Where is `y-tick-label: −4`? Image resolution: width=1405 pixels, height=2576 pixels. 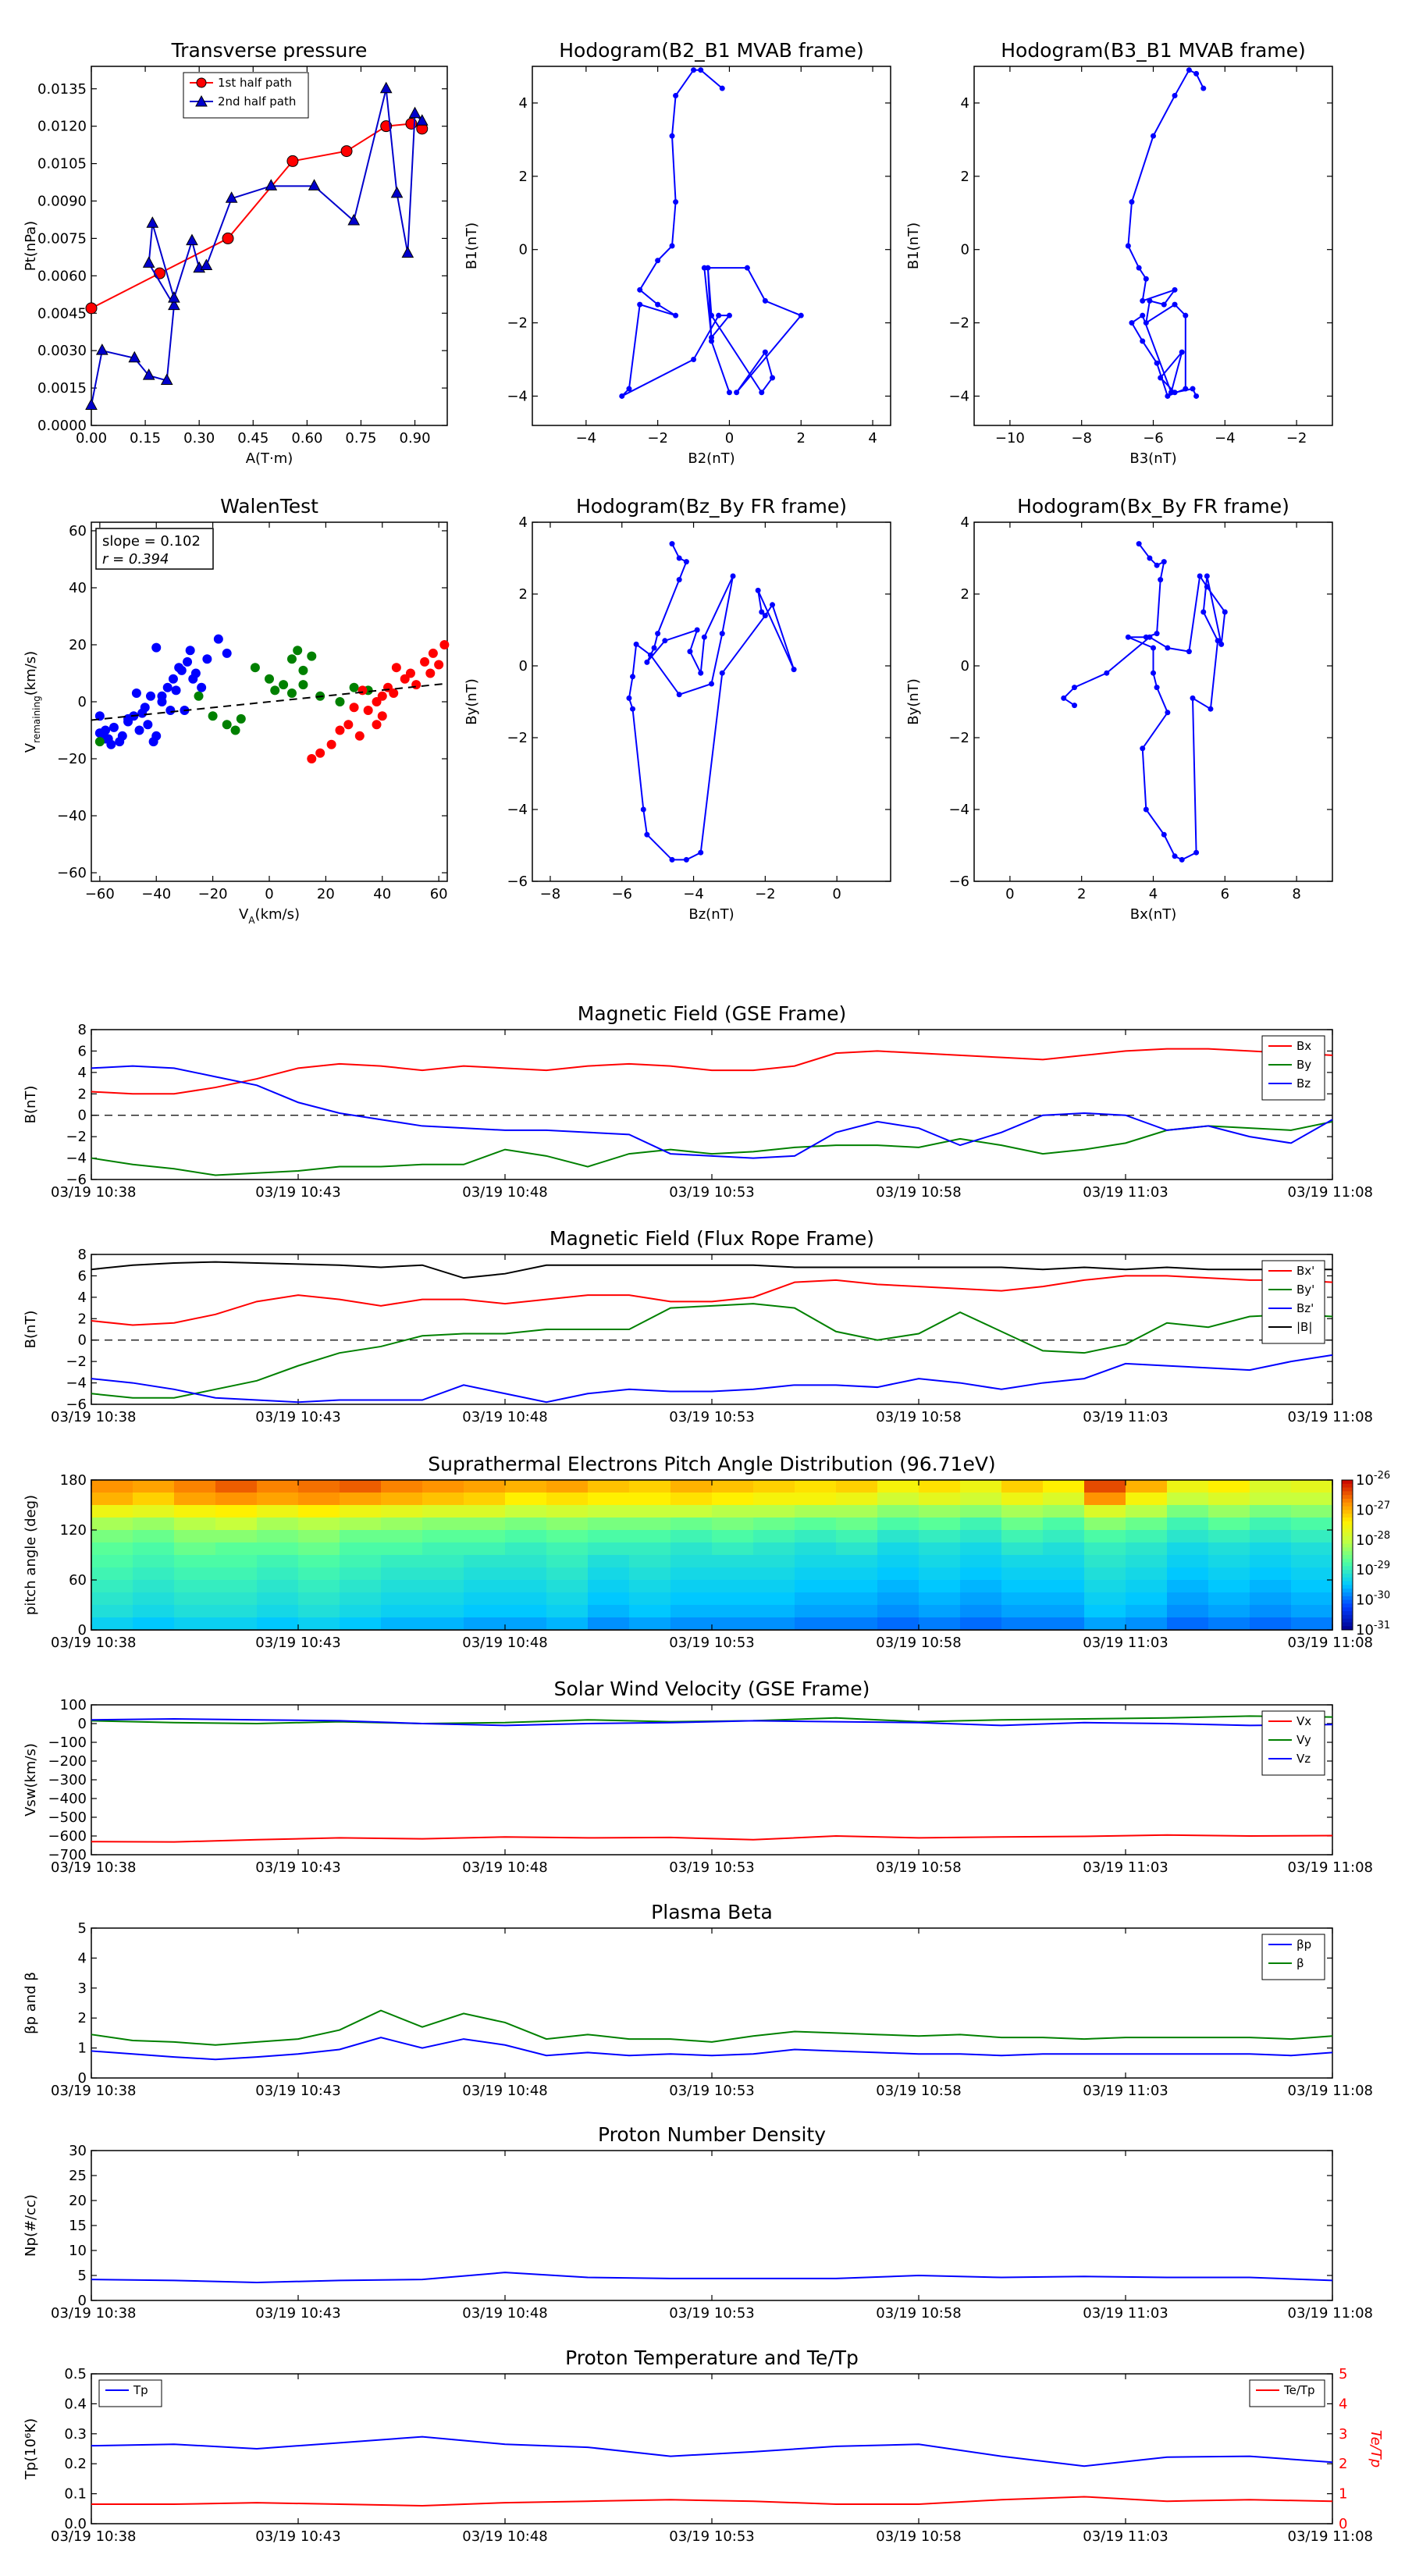 y-tick-label: −4 is located at coordinates (517, 396).